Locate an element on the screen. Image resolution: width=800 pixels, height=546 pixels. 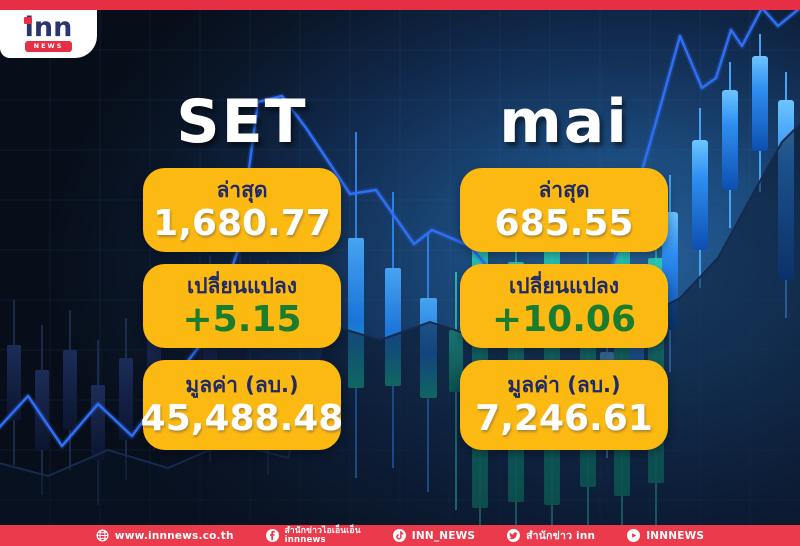
set-change-value: +5.15 is located at coordinates (242, 319).